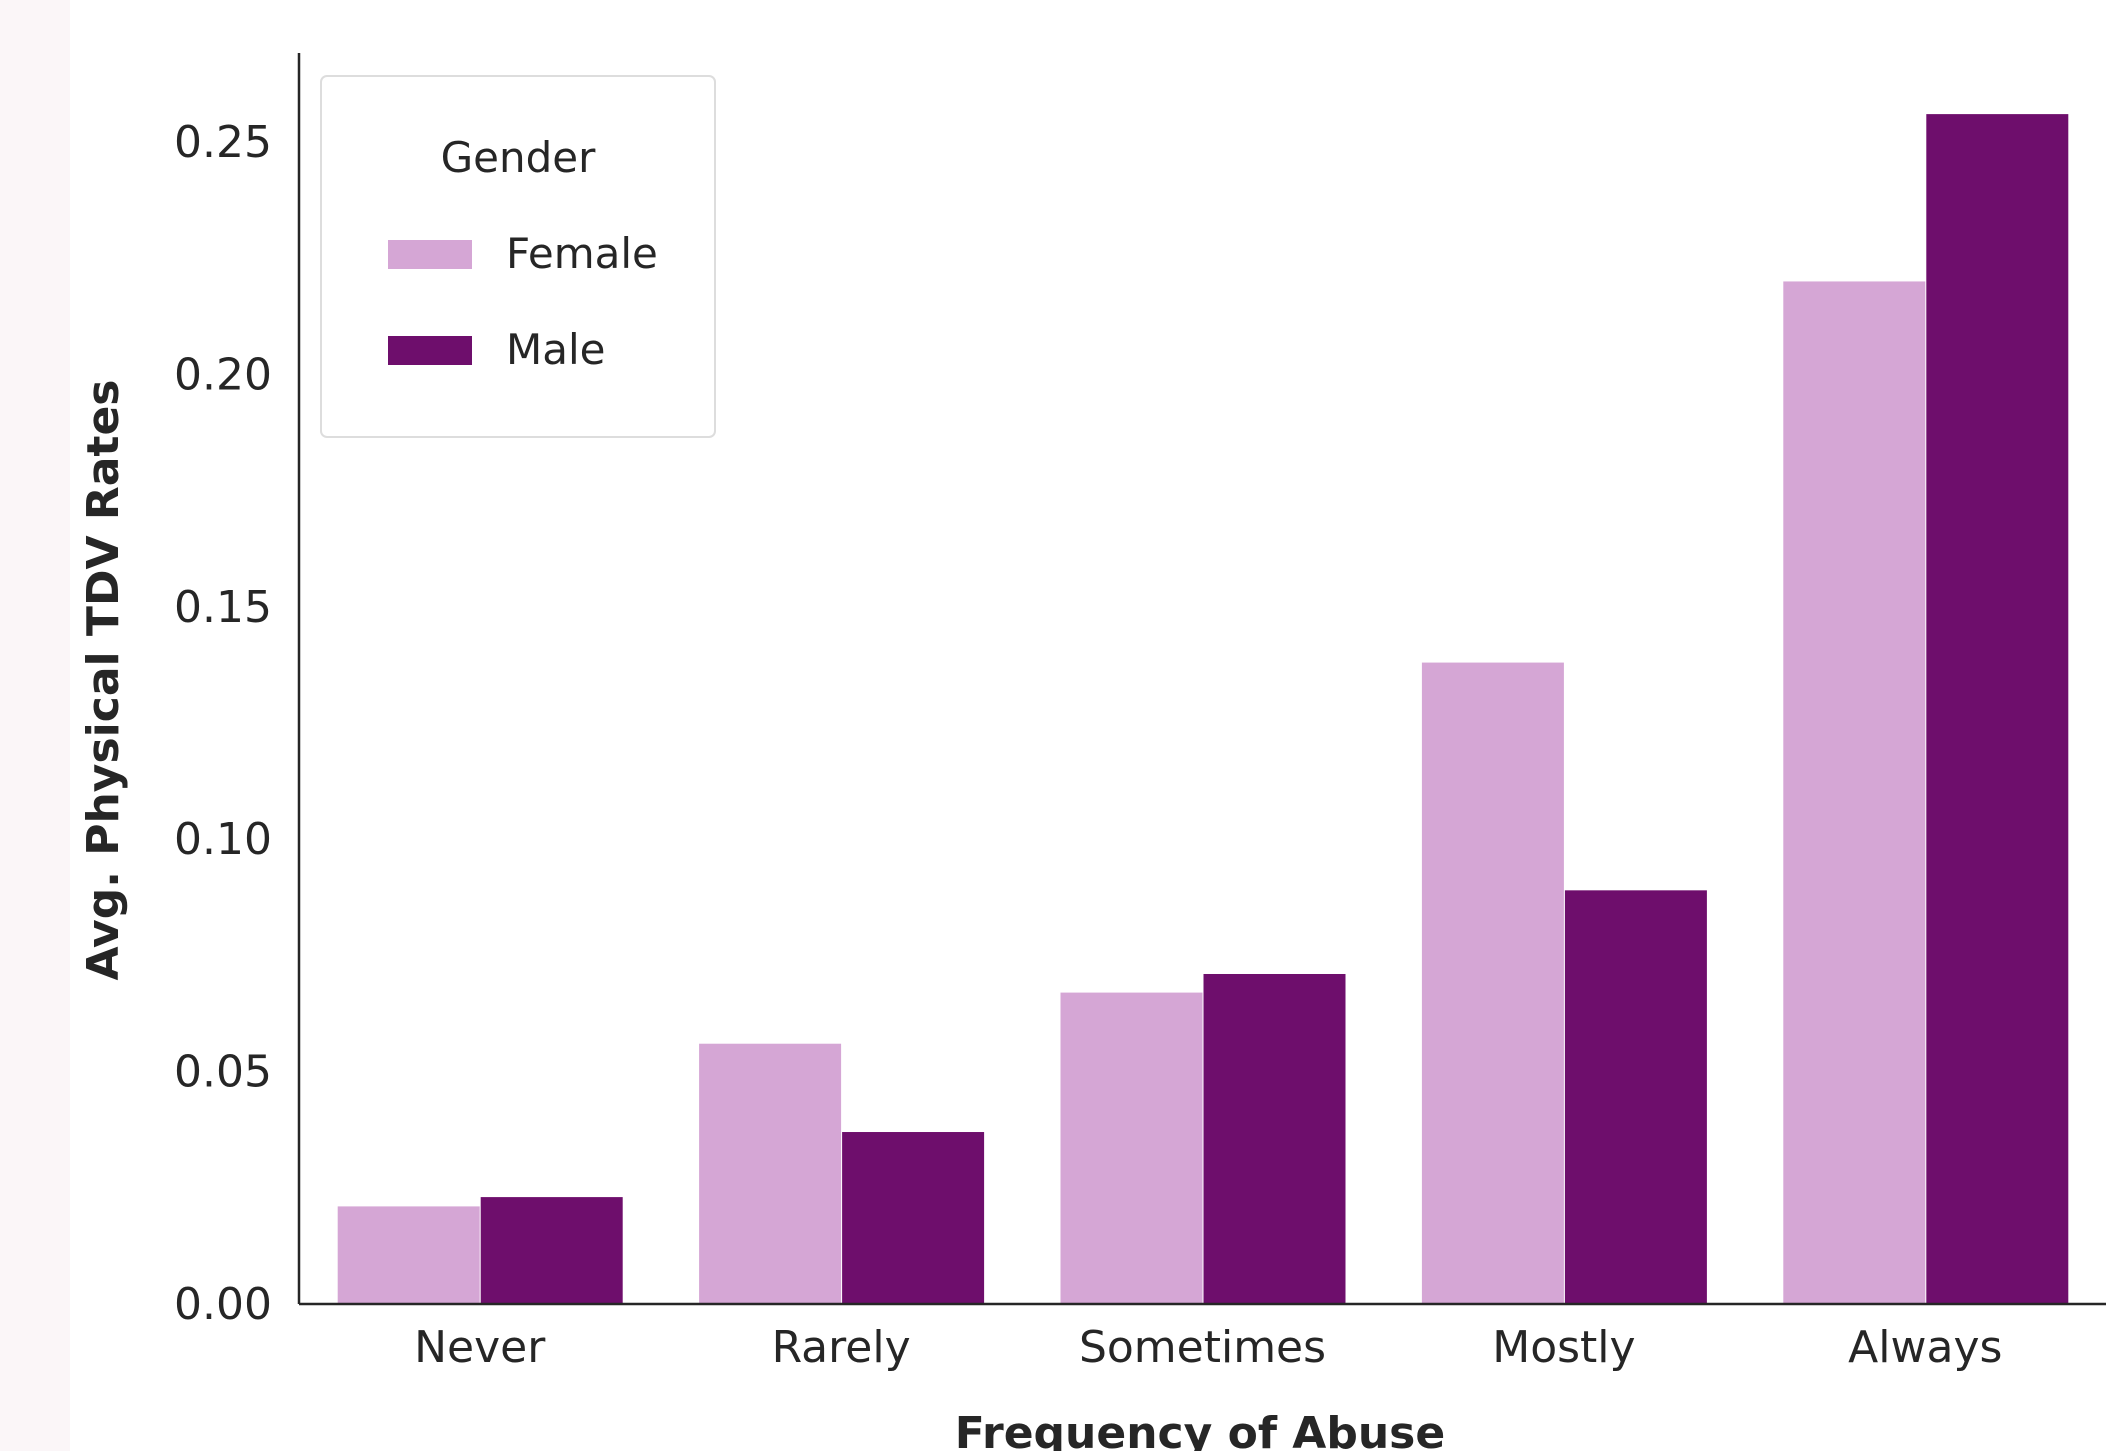  I want to click on legend-swatch-male, so click(430, 350).